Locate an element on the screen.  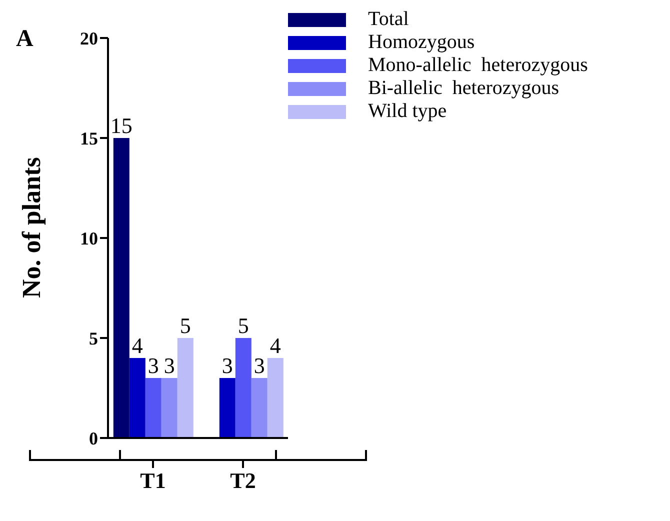
y-axis-title: No. of plants is located at coordinates (31, 227).